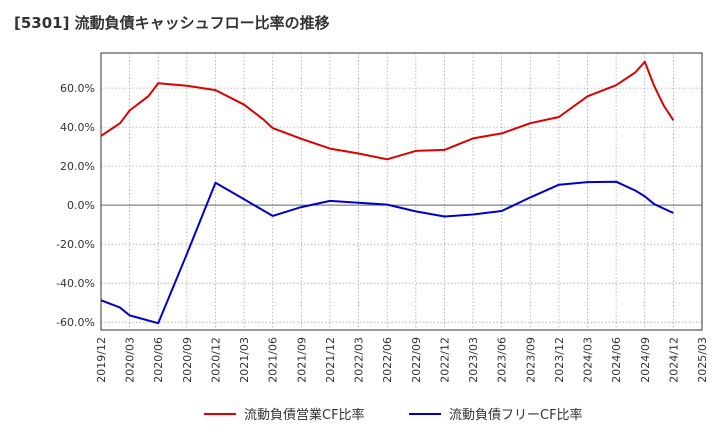 This screenshot has width=720, height=440. Describe the element at coordinates (172, 23) in the screenshot. I see `chart-title: [5301] 流動負債キャッシュフロー比率の推移` at that location.